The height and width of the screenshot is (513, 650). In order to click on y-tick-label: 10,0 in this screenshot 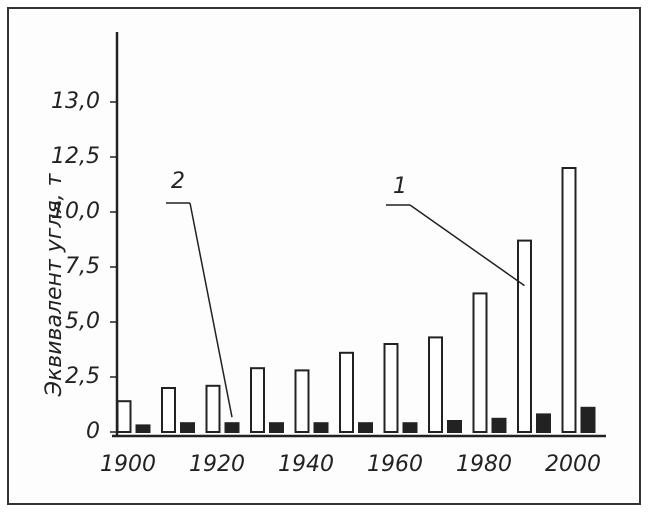, I will do `click(75, 211)`.